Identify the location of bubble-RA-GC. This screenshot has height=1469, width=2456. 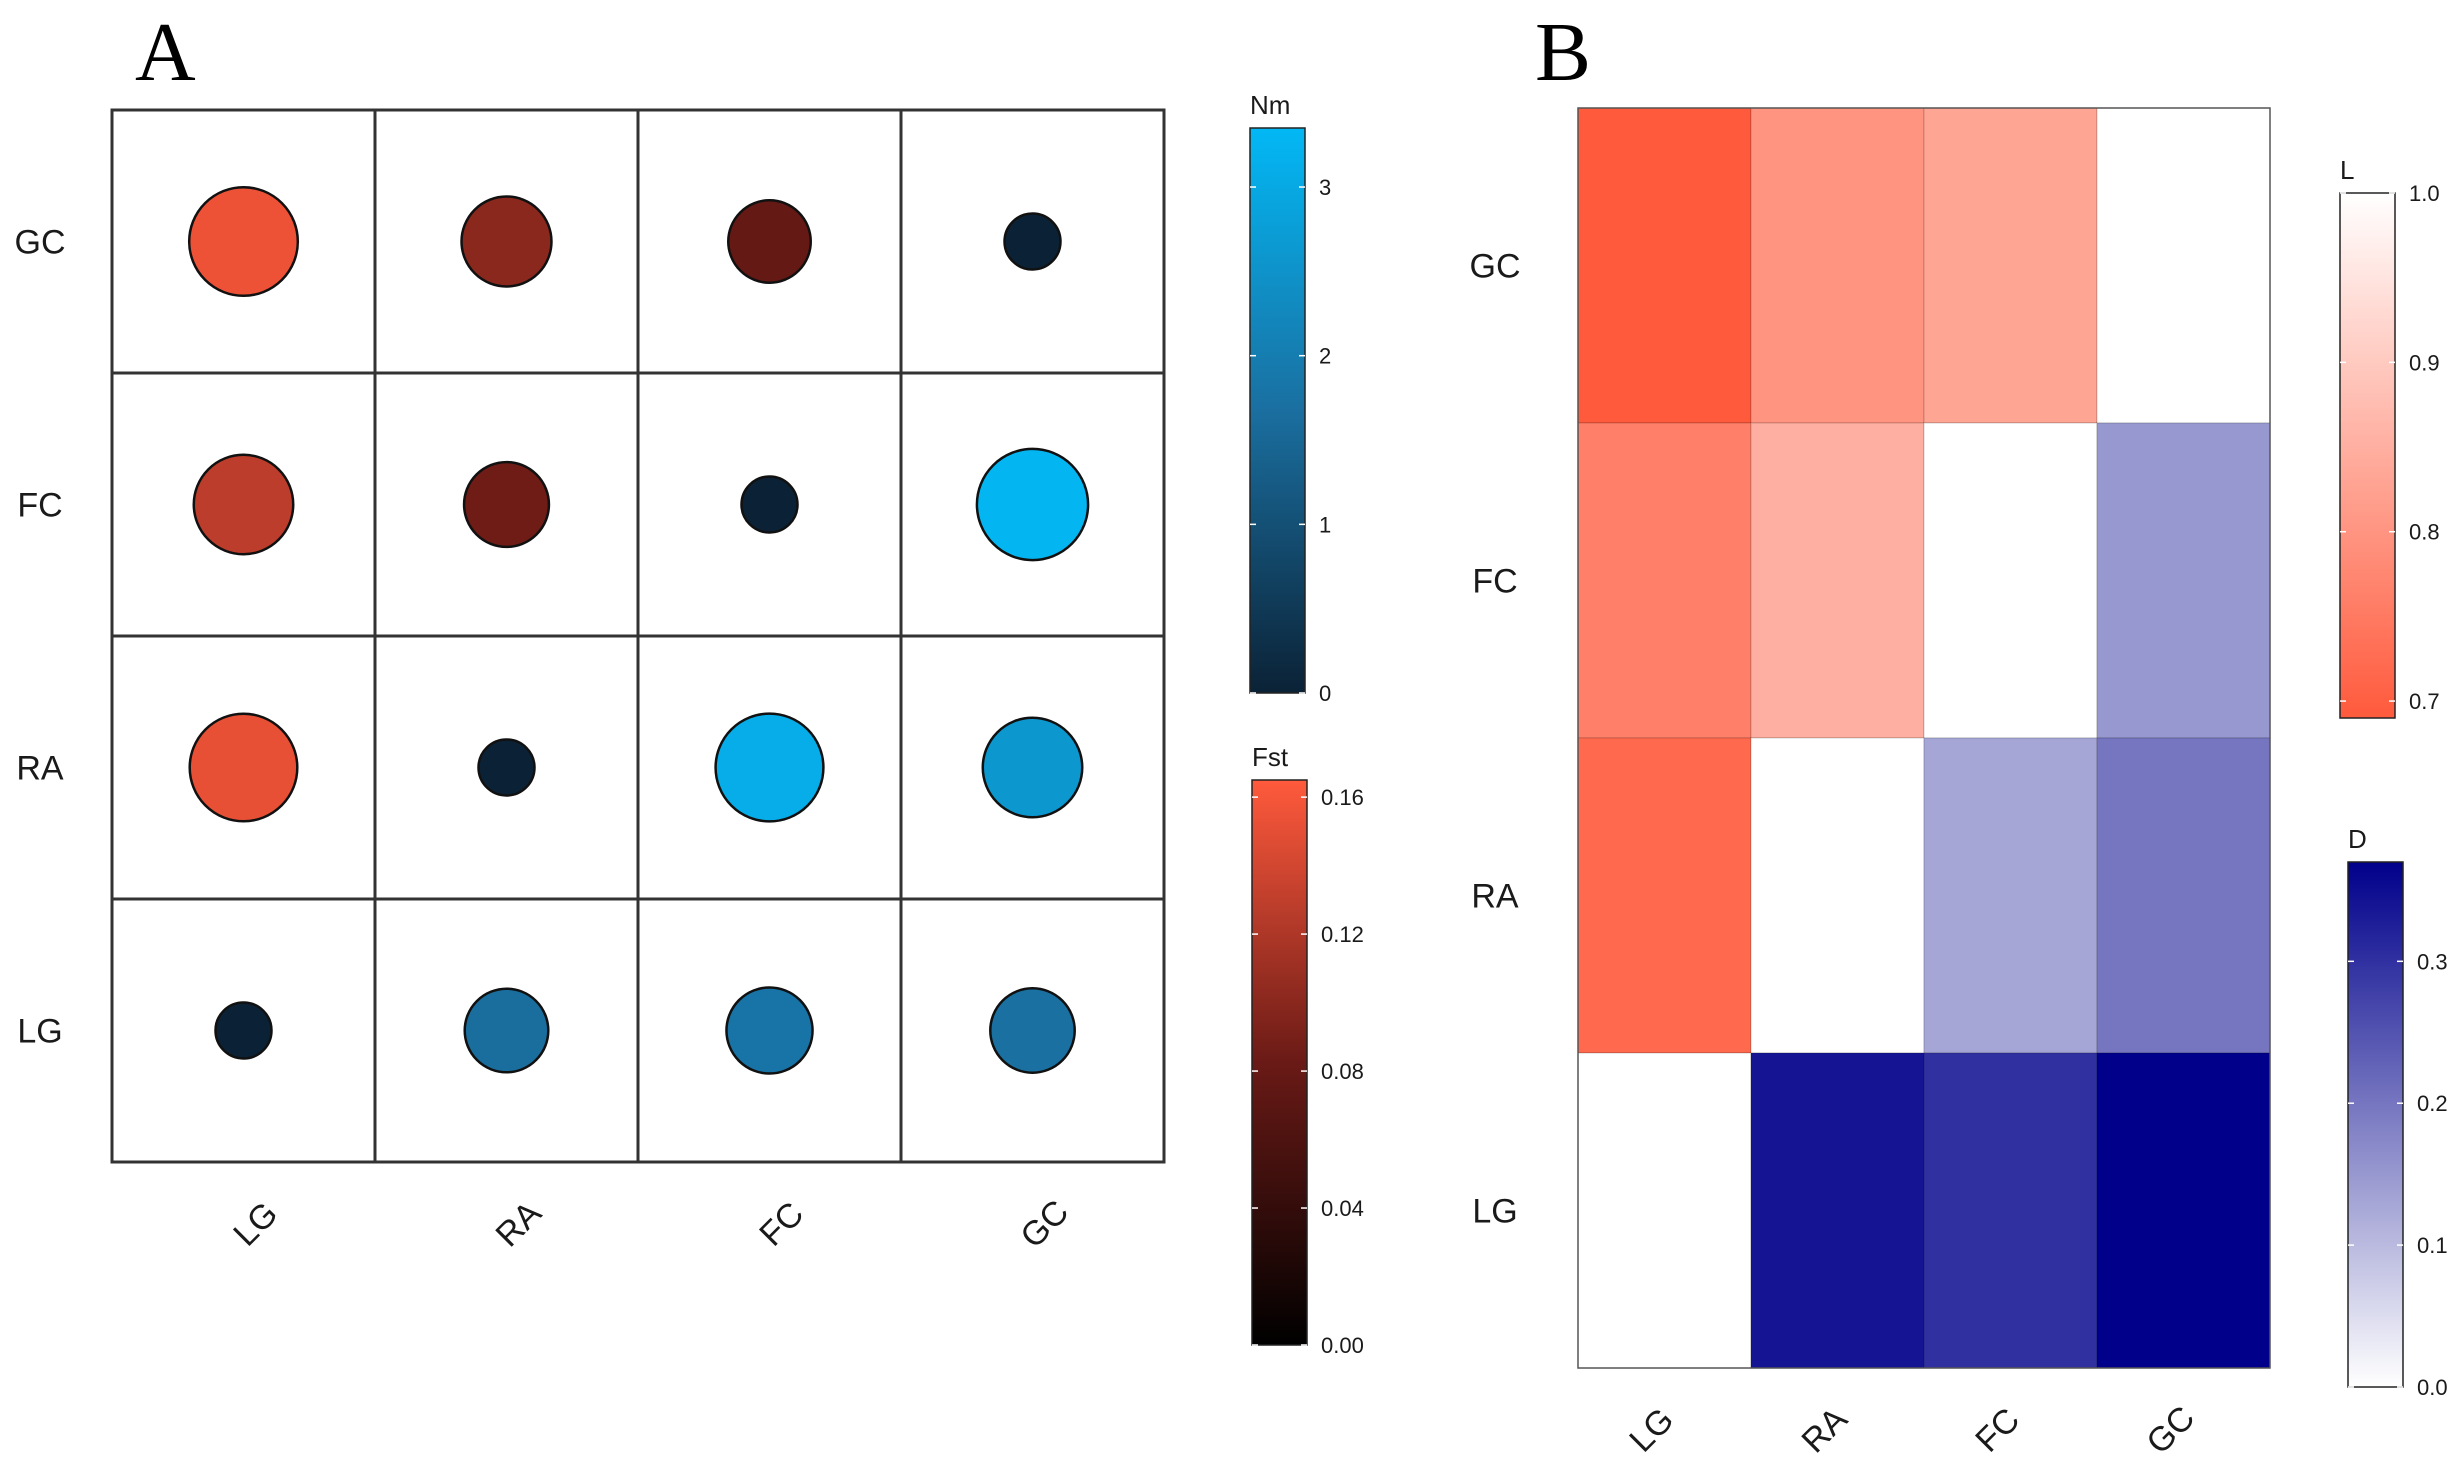
(1032, 767).